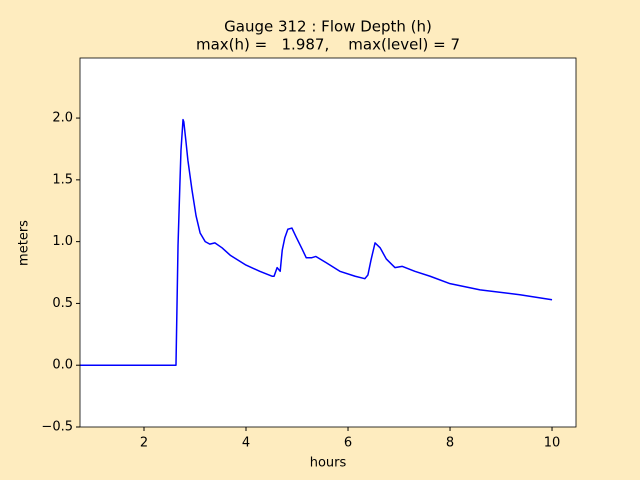 This screenshot has width=640, height=480. Describe the element at coordinates (450, 443) in the screenshot. I see `x-tick-label: 8` at that location.